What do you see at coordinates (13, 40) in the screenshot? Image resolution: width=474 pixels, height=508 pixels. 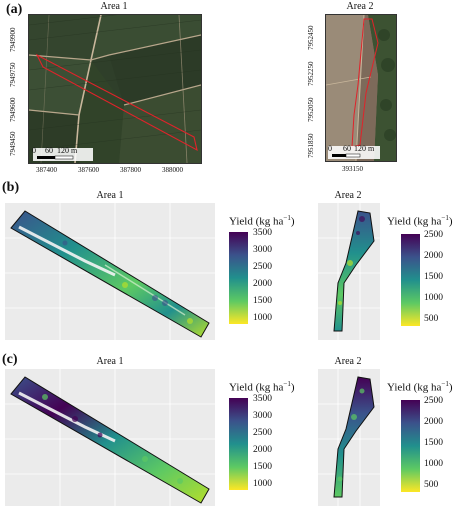 I see `area1-ytick-0: 7949900` at bounding box center [13, 40].